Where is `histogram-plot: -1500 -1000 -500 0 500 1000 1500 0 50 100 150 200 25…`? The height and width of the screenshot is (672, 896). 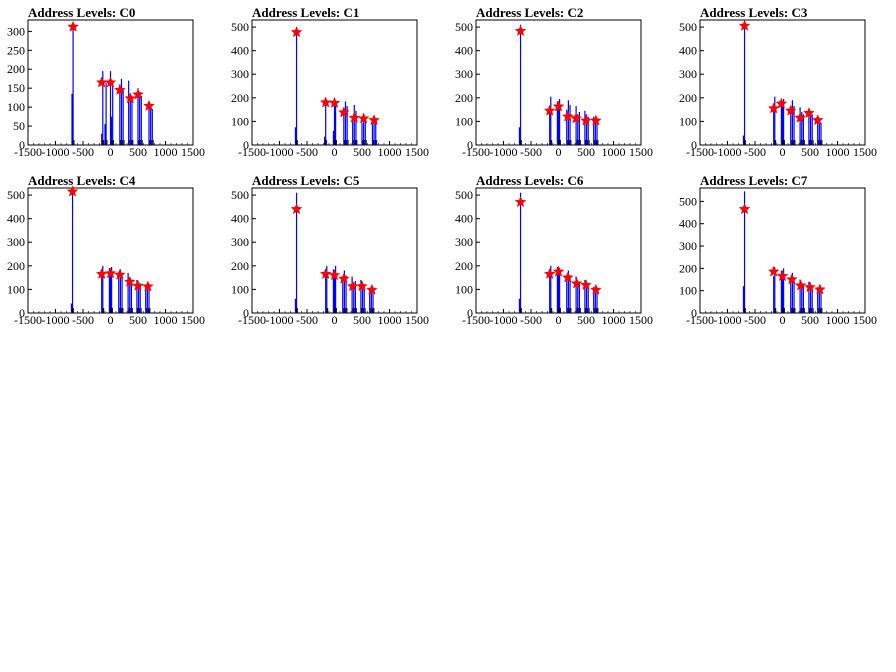 histogram-plot: -1500 -1000 -500 0 500 1000 1500 0 50 100 150 200 25… is located at coordinates (106, 89).